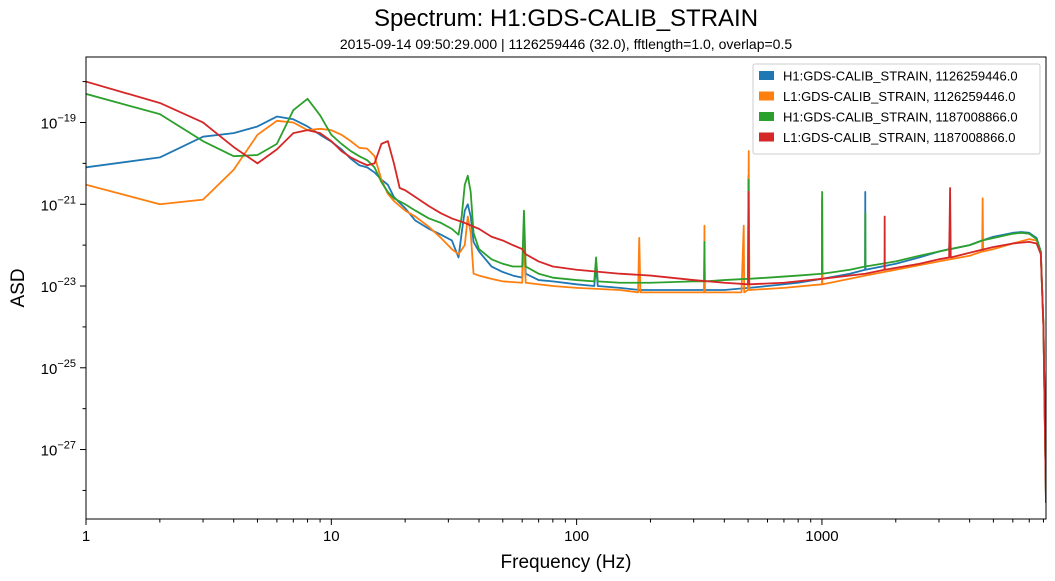 This screenshot has width=1055, height=581. Describe the element at coordinates (18, 287) in the screenshot. I see `y-axis-label: ASD` at that location.